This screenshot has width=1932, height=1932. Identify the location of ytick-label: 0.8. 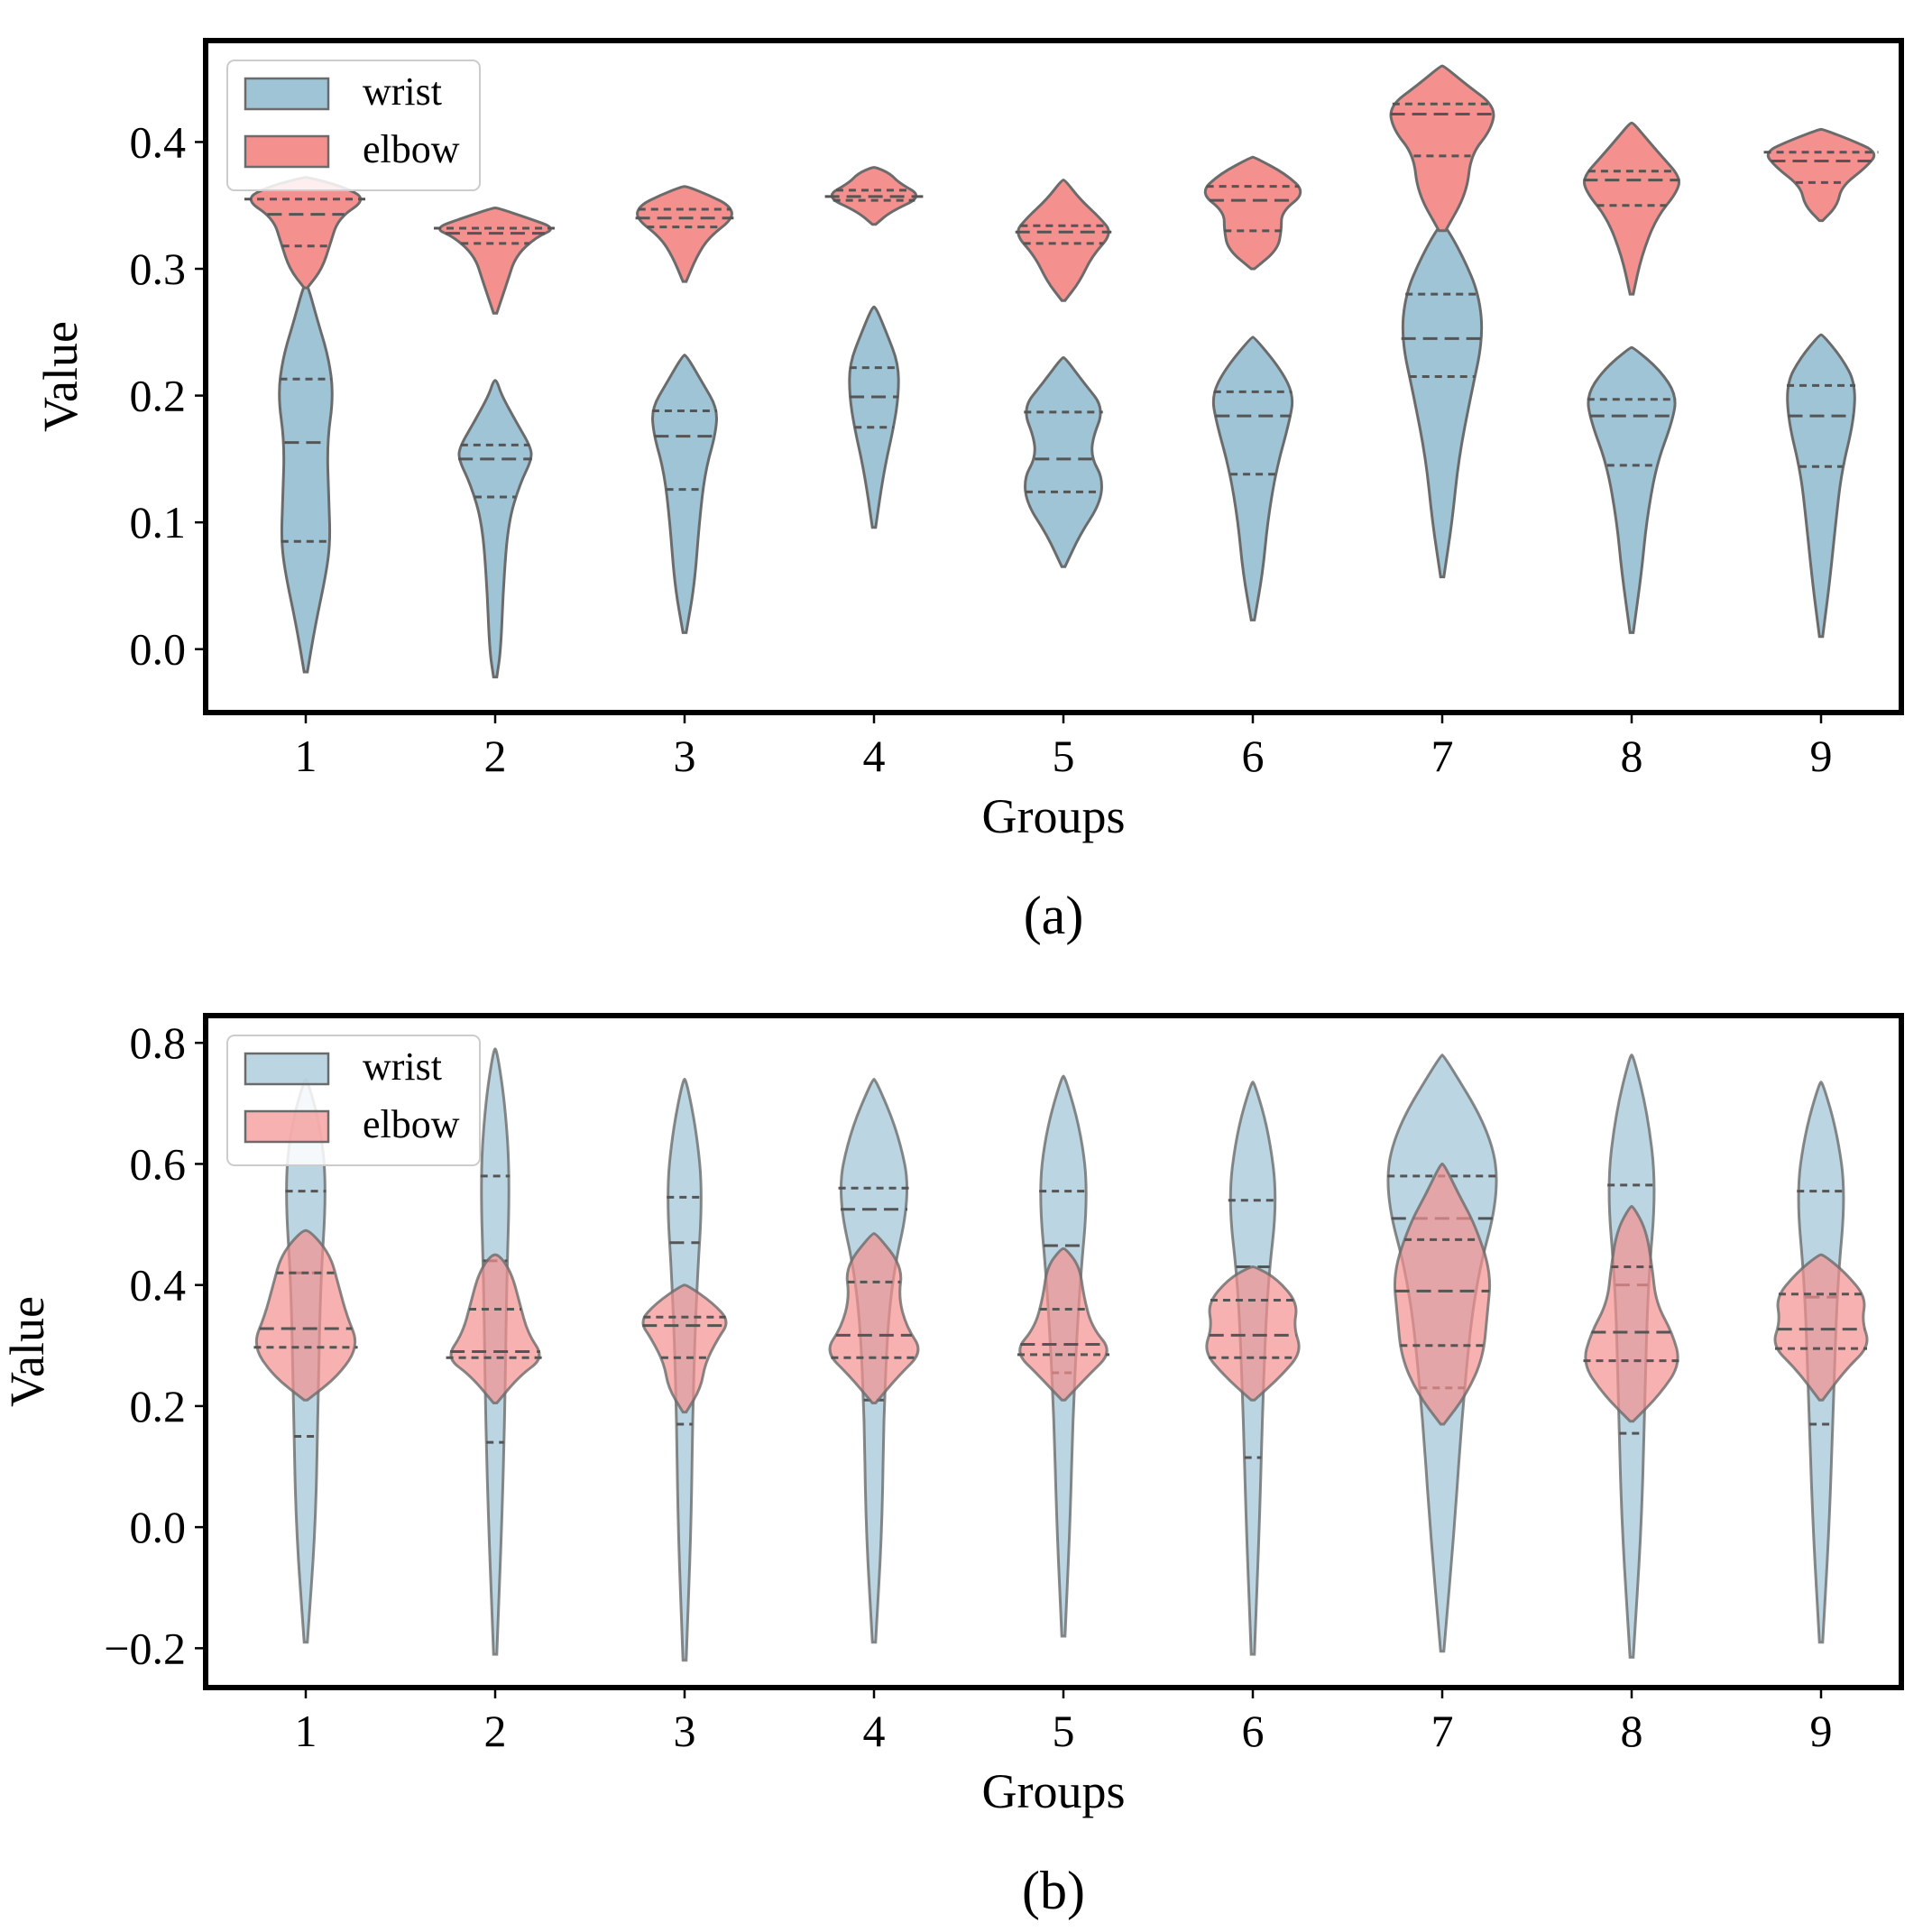
(158, 1043).